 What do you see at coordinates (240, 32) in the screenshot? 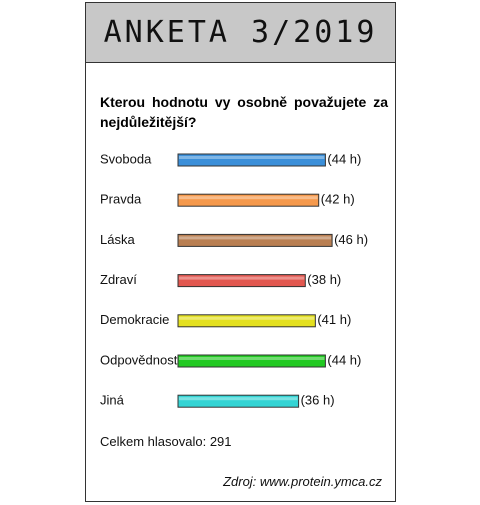
I see `title: ANKETA 3/2019` at bounding box center [240, 32].